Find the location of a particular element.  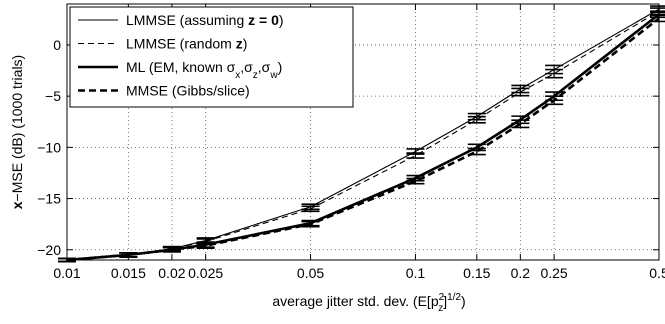

x-tick-label: 0.5 is located at coordinates (657, 273).